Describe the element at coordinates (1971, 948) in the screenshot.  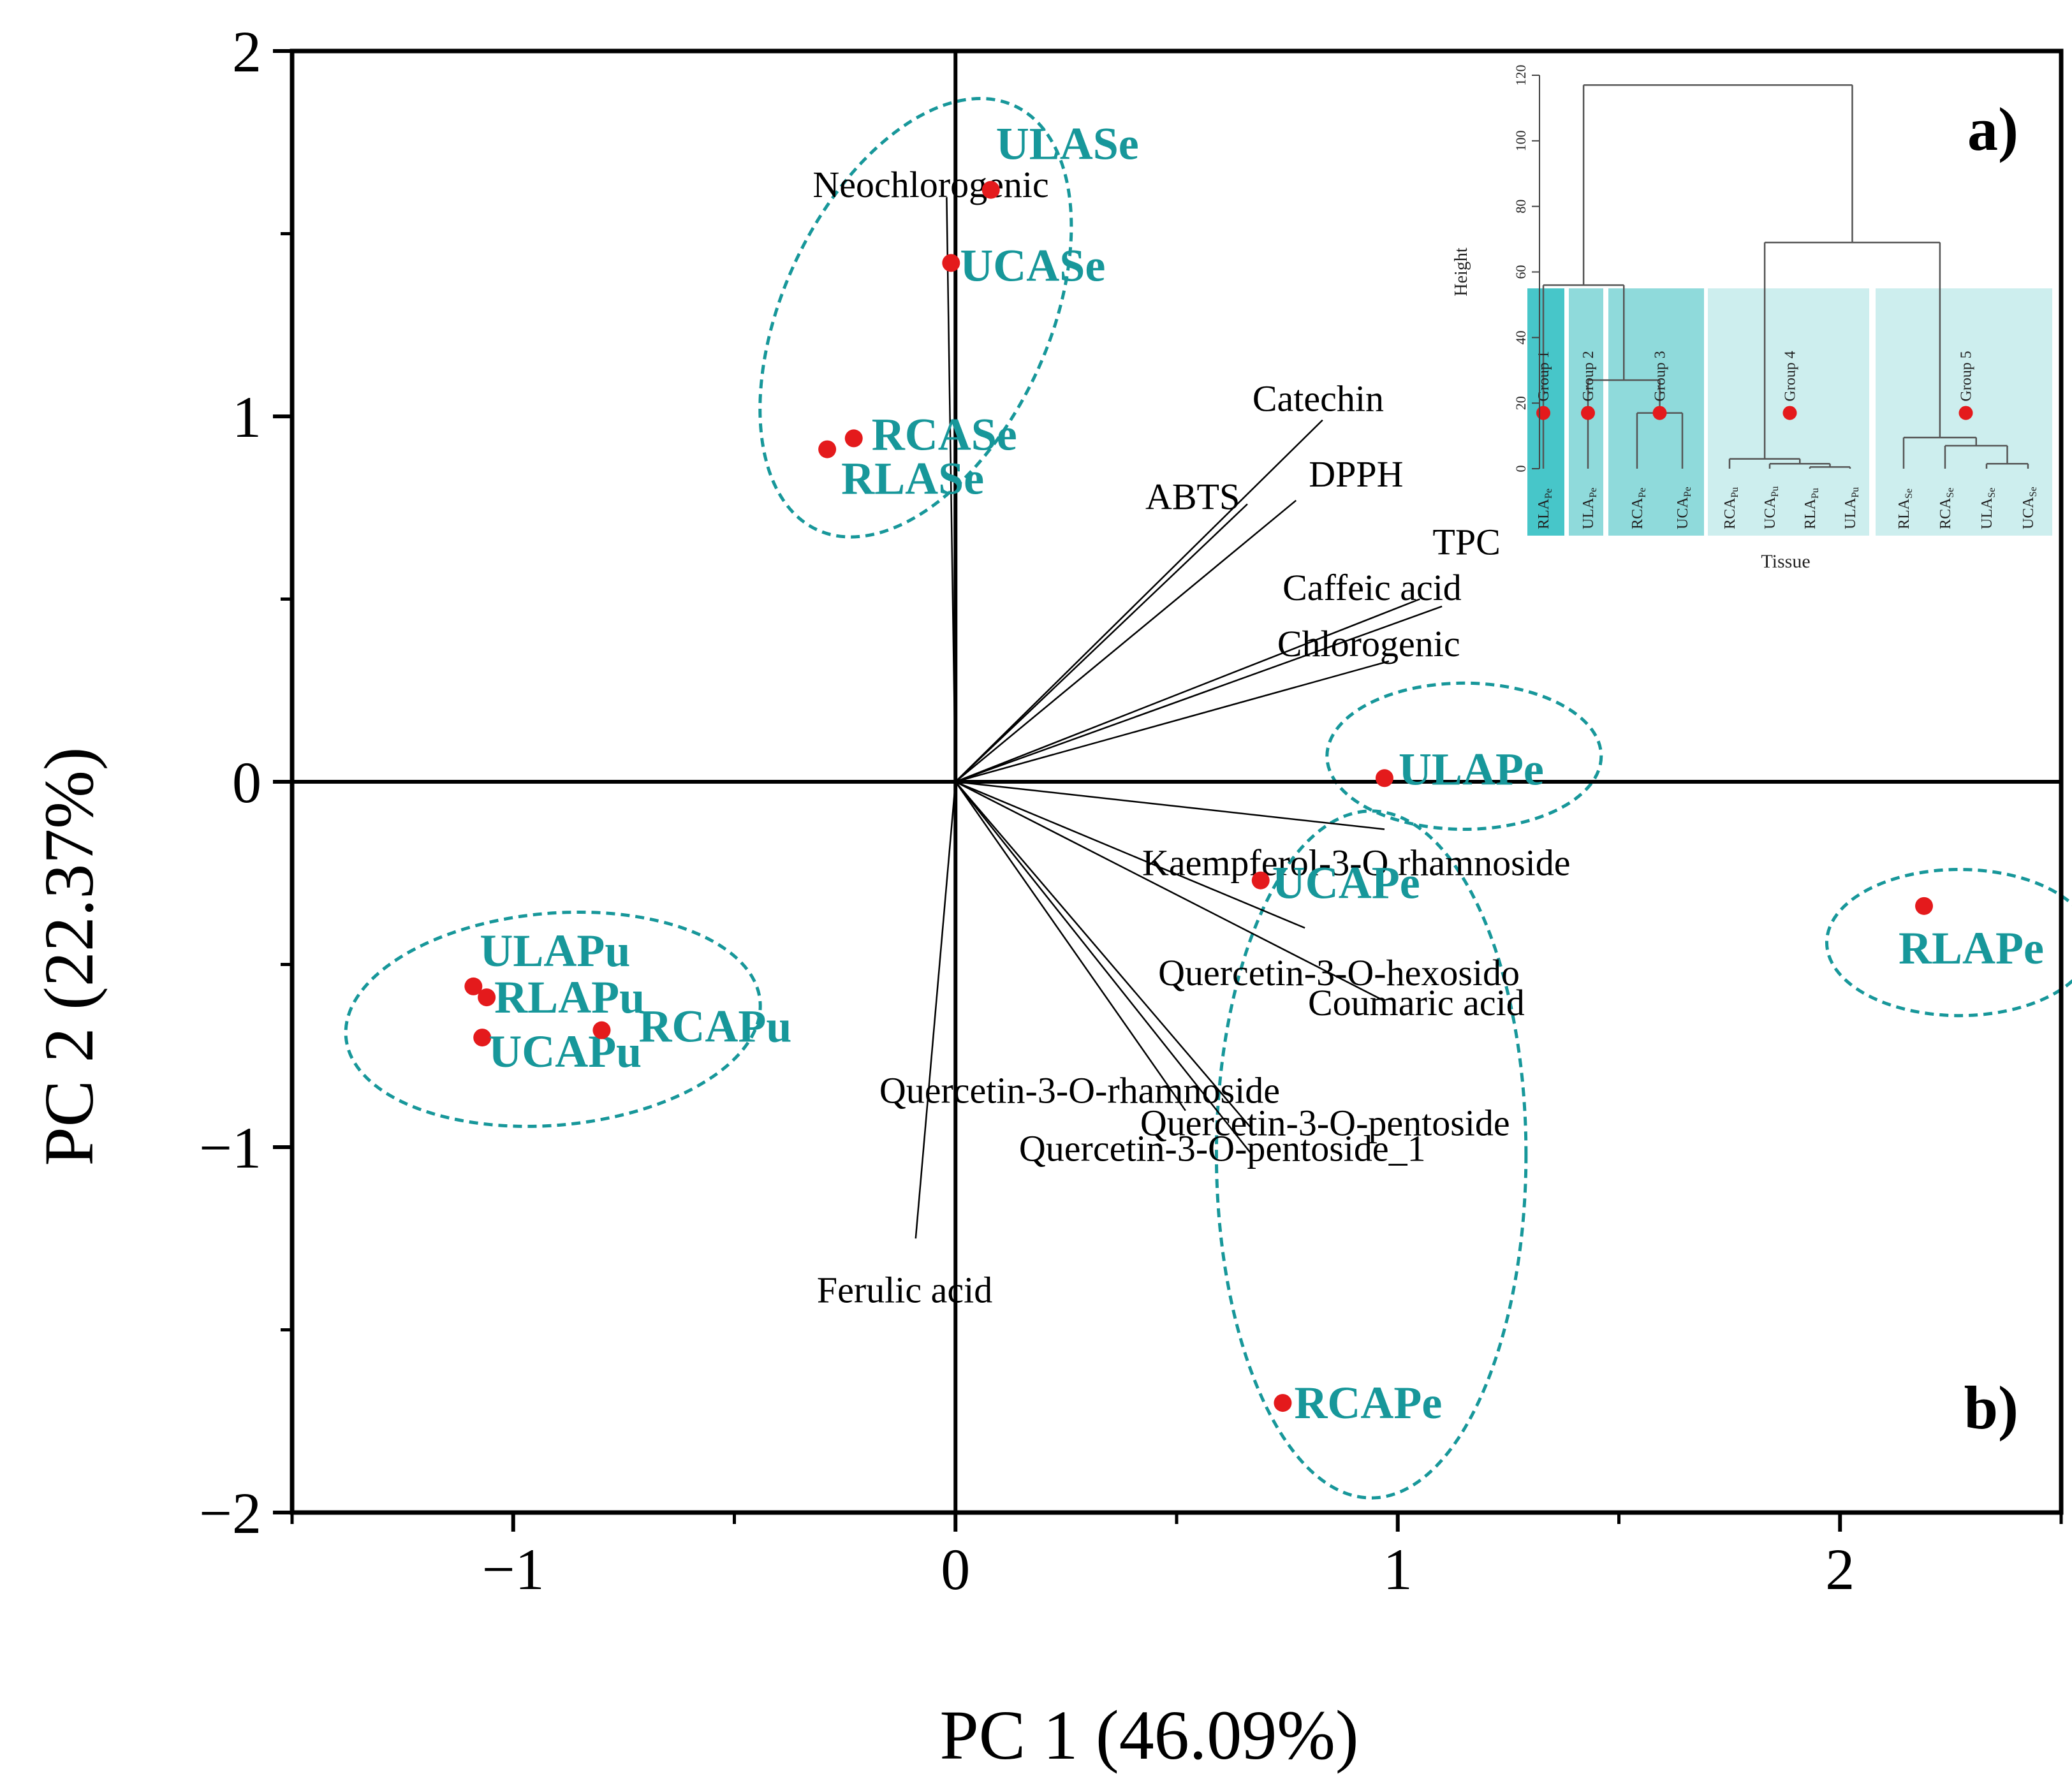
I see `point-label-rlape: RLAPe` at that location.